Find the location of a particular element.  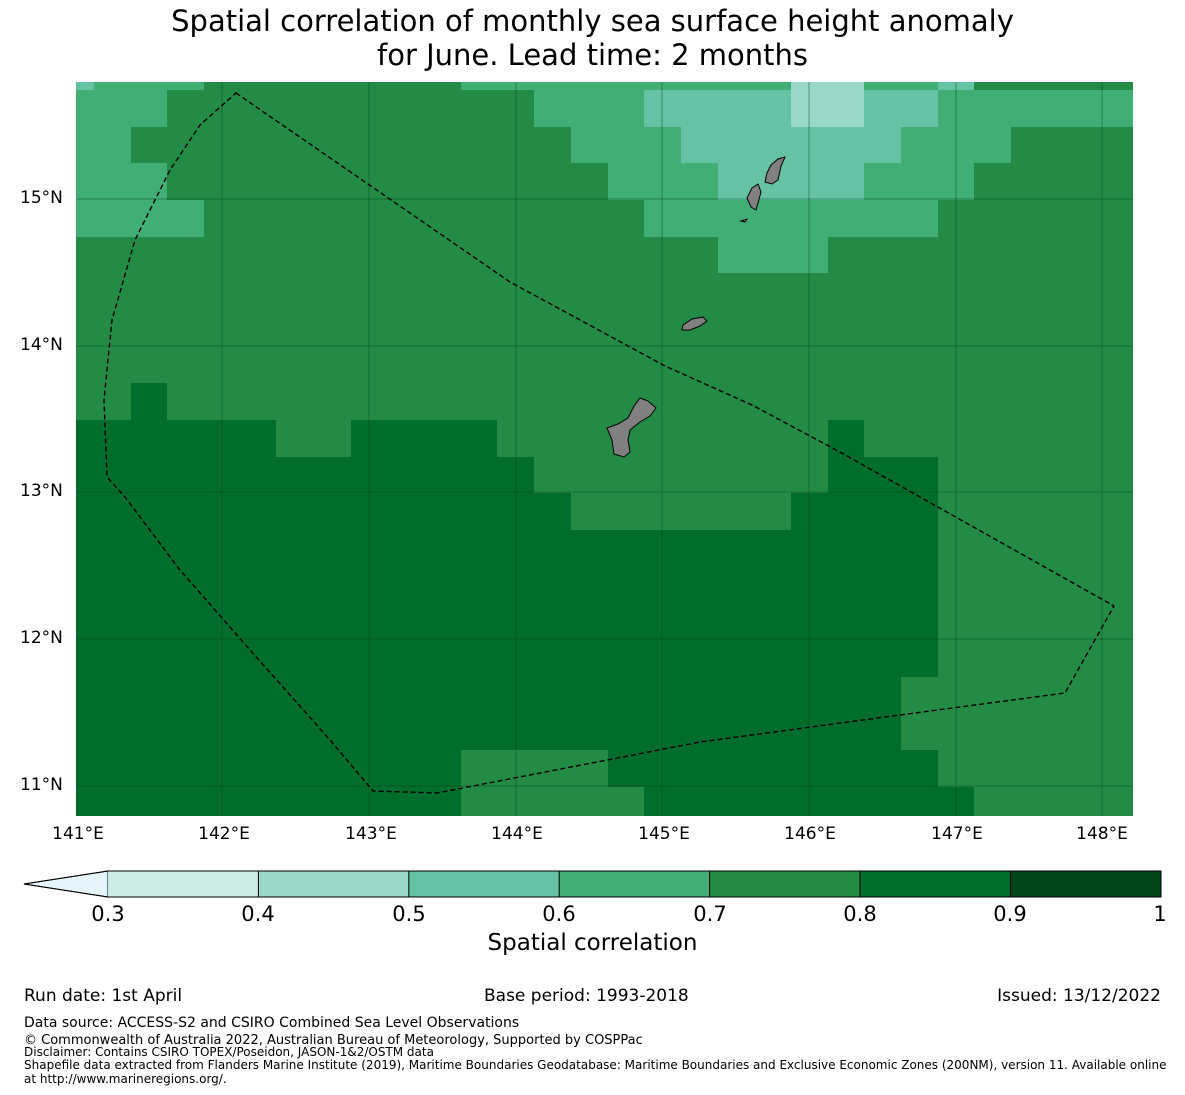

issued-date: Issued: 13/12/2022 is located at coordinates (1079, 996).